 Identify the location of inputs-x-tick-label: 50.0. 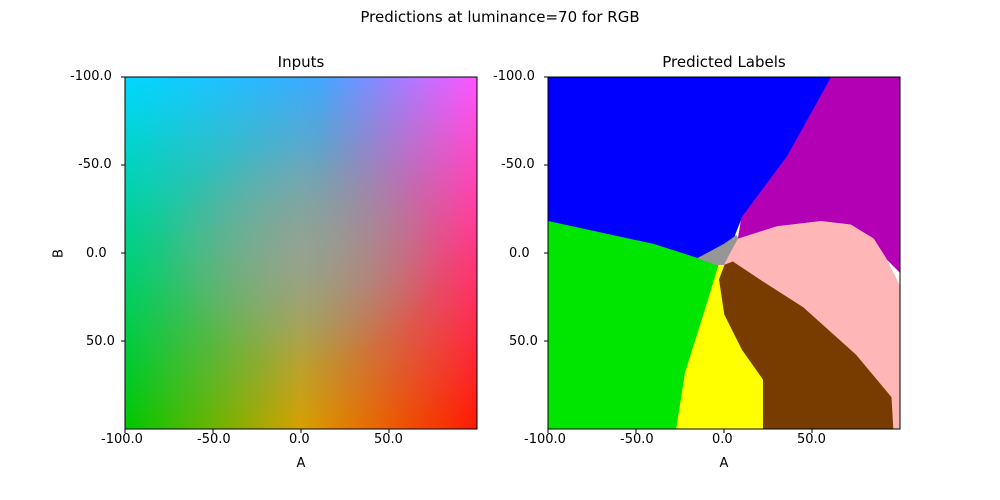
(388, 439).